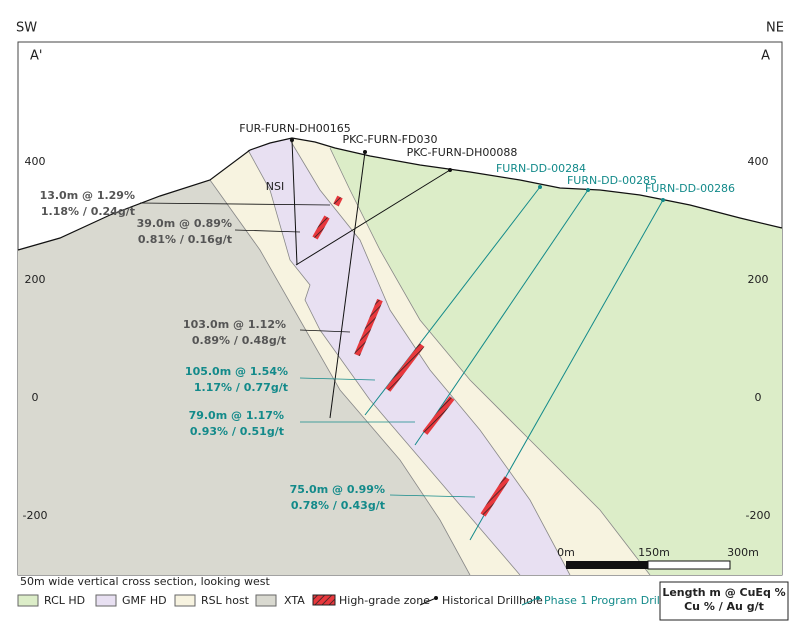  Describe the element at coordinates (612, 180) in the screenshot. I see `drillhole-label: FURN-DD-00285` at that location.